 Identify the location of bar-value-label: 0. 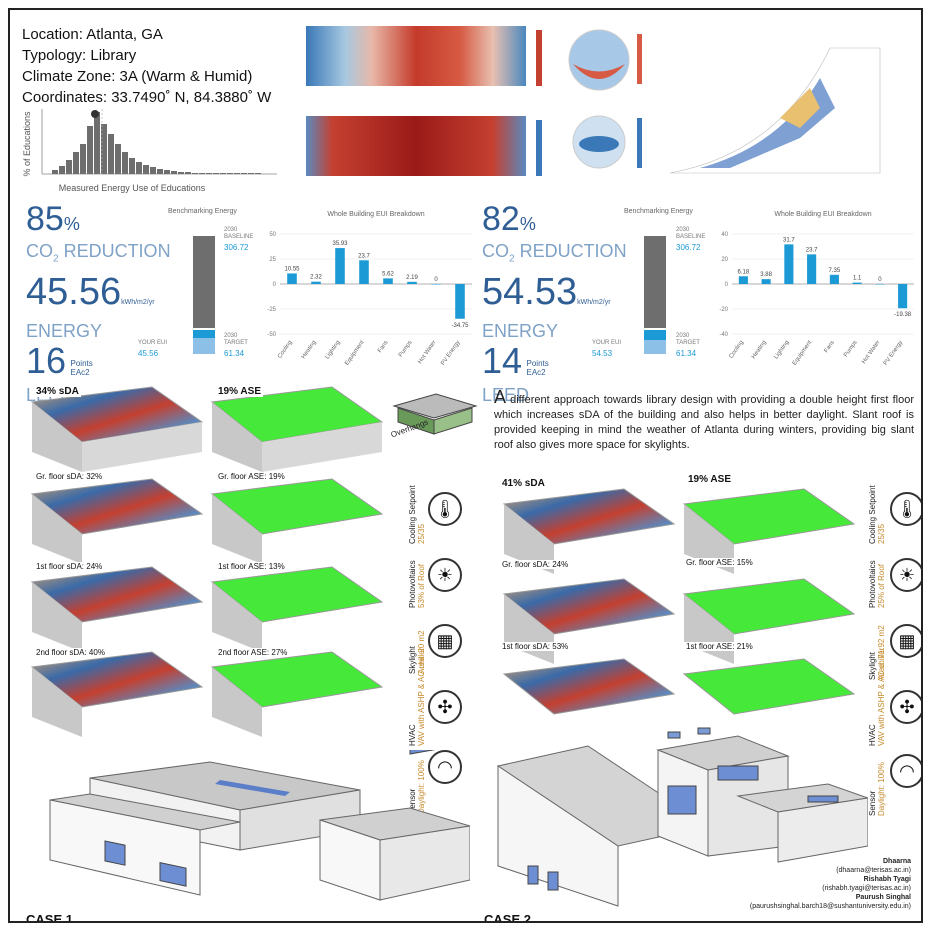
(436, 280).